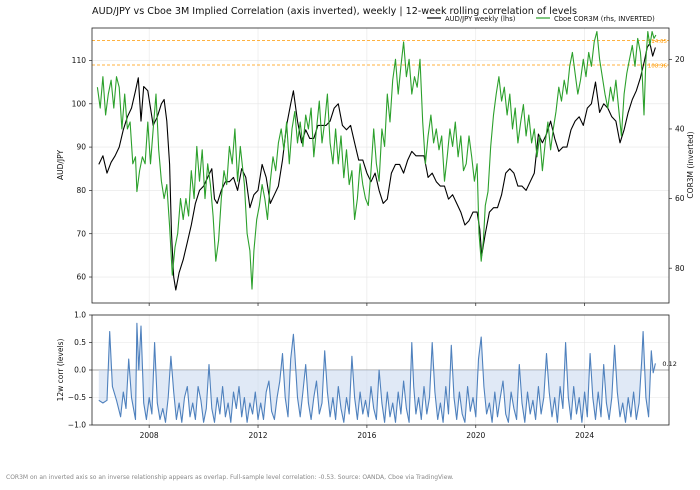 This screenshot has width=700, height=490. I want to click on legend-label-audjpy: AUD/JPY weekly (lhs), so click(480, 19).